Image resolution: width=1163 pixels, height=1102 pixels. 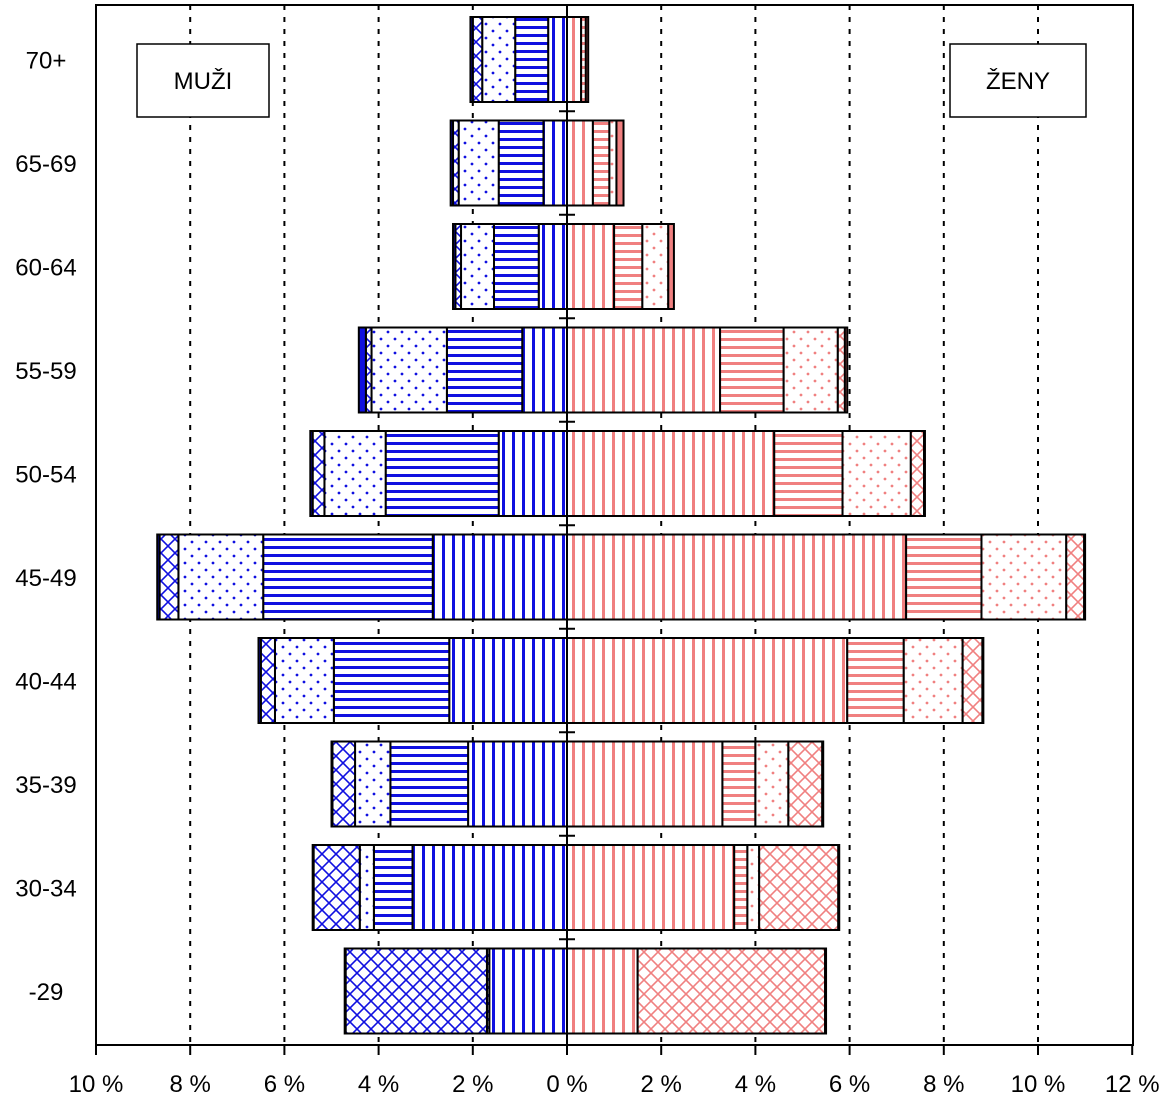 What do you see at coordinates (45, 475) in the screenshot?
I see `y-category-label: 50-54` at bounding box center [45, 475].